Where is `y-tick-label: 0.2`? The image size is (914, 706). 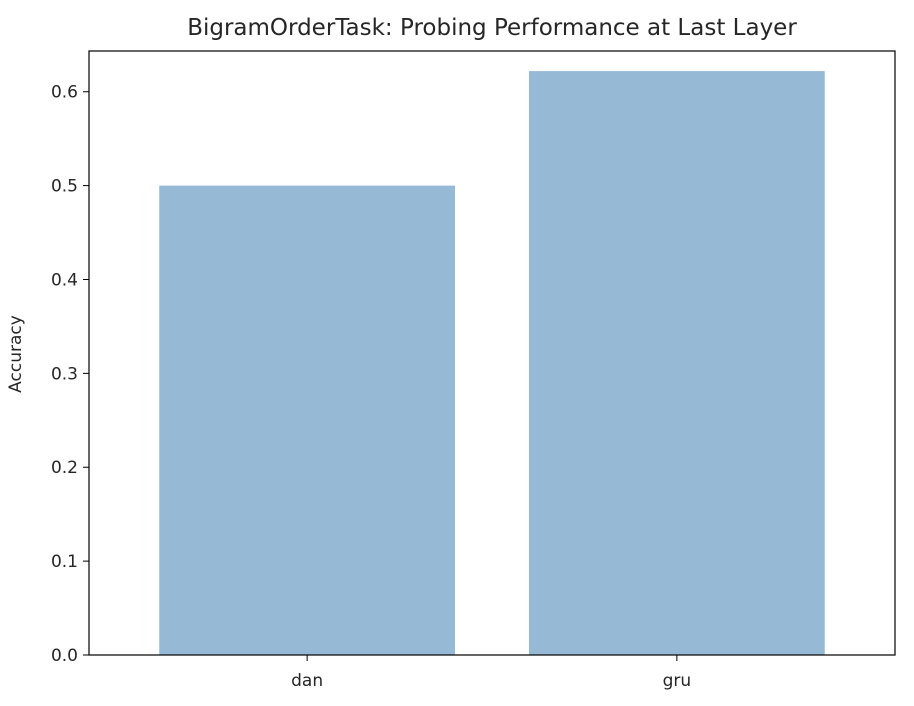
y-tick-label: 0.2 is located at coordinates (64, 468).